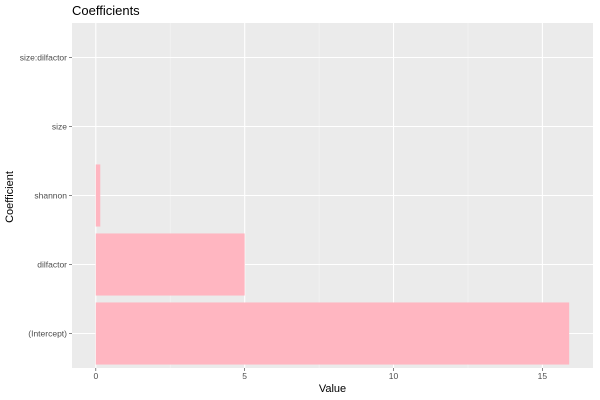 Image resolution: width=600 pixels, height=400 pixels. What do you see at coordinates (10, 197) in the screenshot?
I see `y-axis-title: Coefficient` at bounding box center [10, 197].